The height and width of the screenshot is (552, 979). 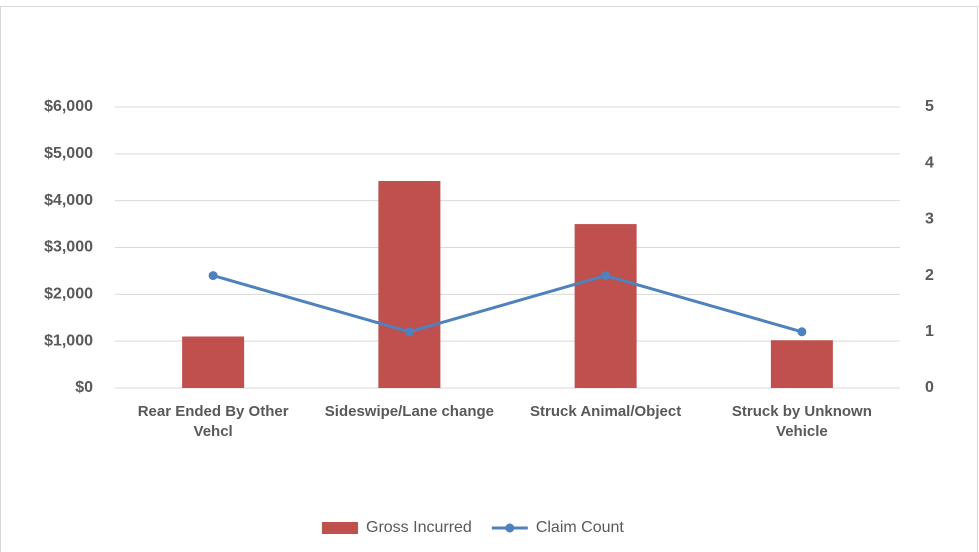 What do you see at coordinates (929, 219) in the screenshot?
I see `y2-tick-label: 3` at bounding box center [929, 219].